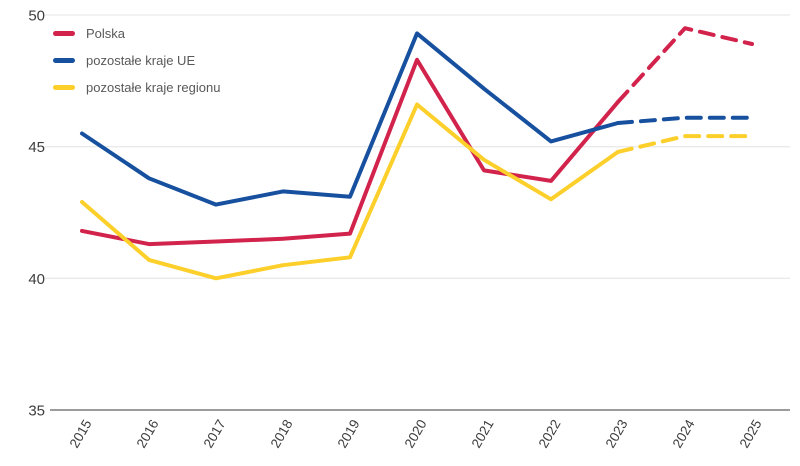 Image resolution: width=800 pixels, height=466 pixels. Describe the element at coordinates (483, 434) in the screenshot. I see `x-tick-label-2021: 2021` at that location.